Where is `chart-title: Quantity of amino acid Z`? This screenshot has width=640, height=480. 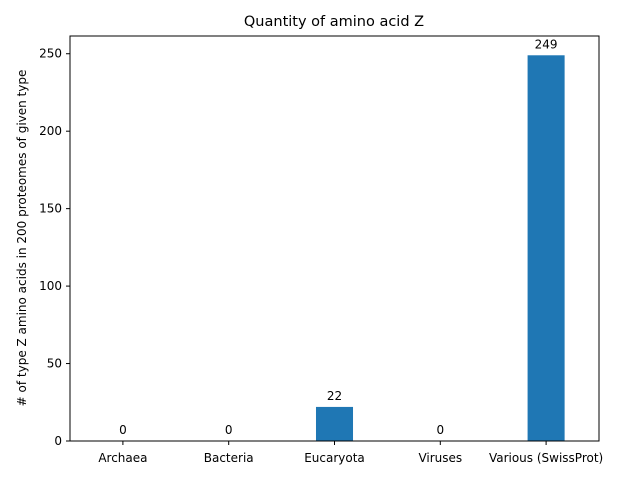 chart-title: Quantity of amino acid Z is located at coordinates (334, 22).